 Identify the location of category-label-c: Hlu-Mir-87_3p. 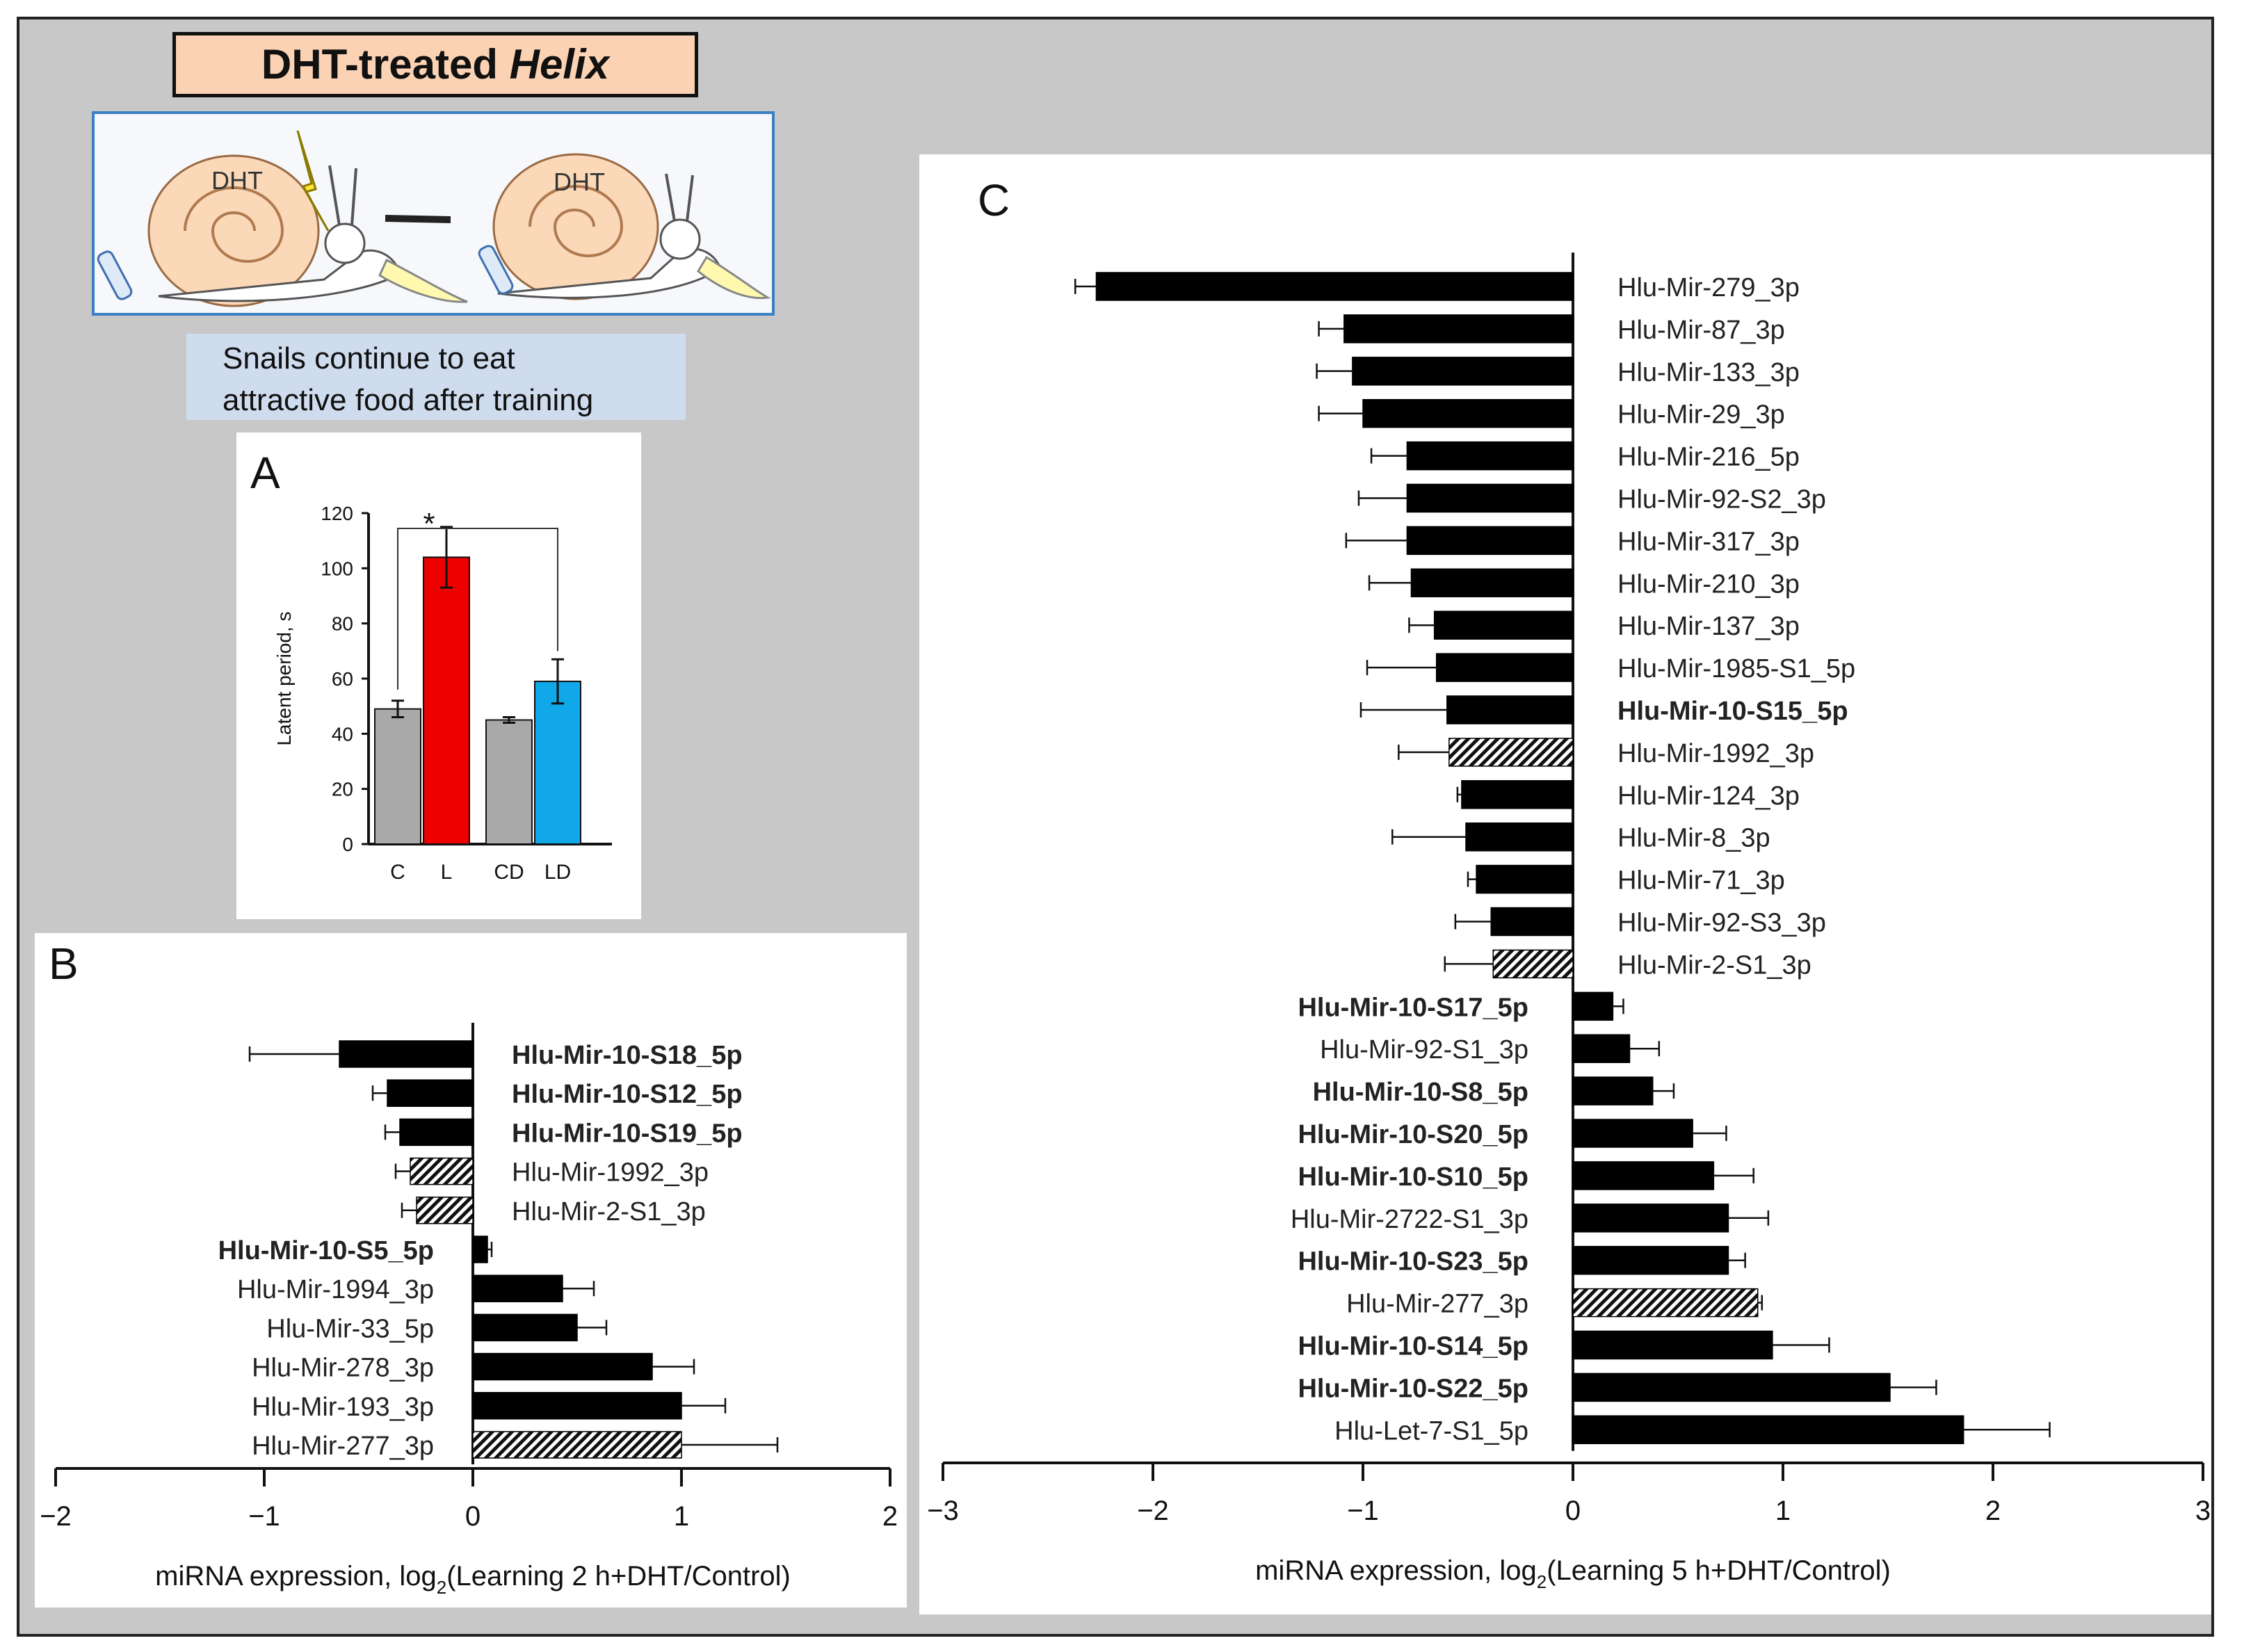
(1701, 330).